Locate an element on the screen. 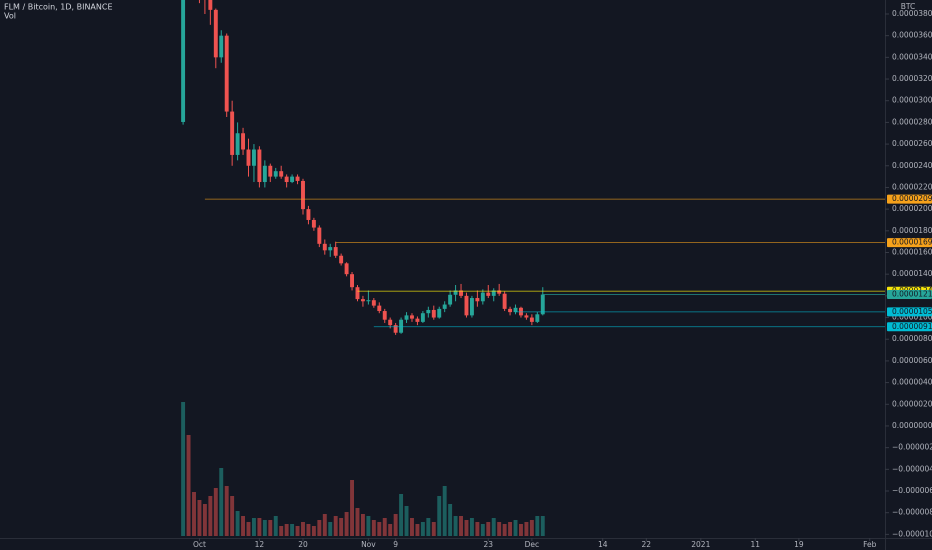 This screenshot has width=932, height=550. x-tick-label: 19 is located at coordinates (799, 544).